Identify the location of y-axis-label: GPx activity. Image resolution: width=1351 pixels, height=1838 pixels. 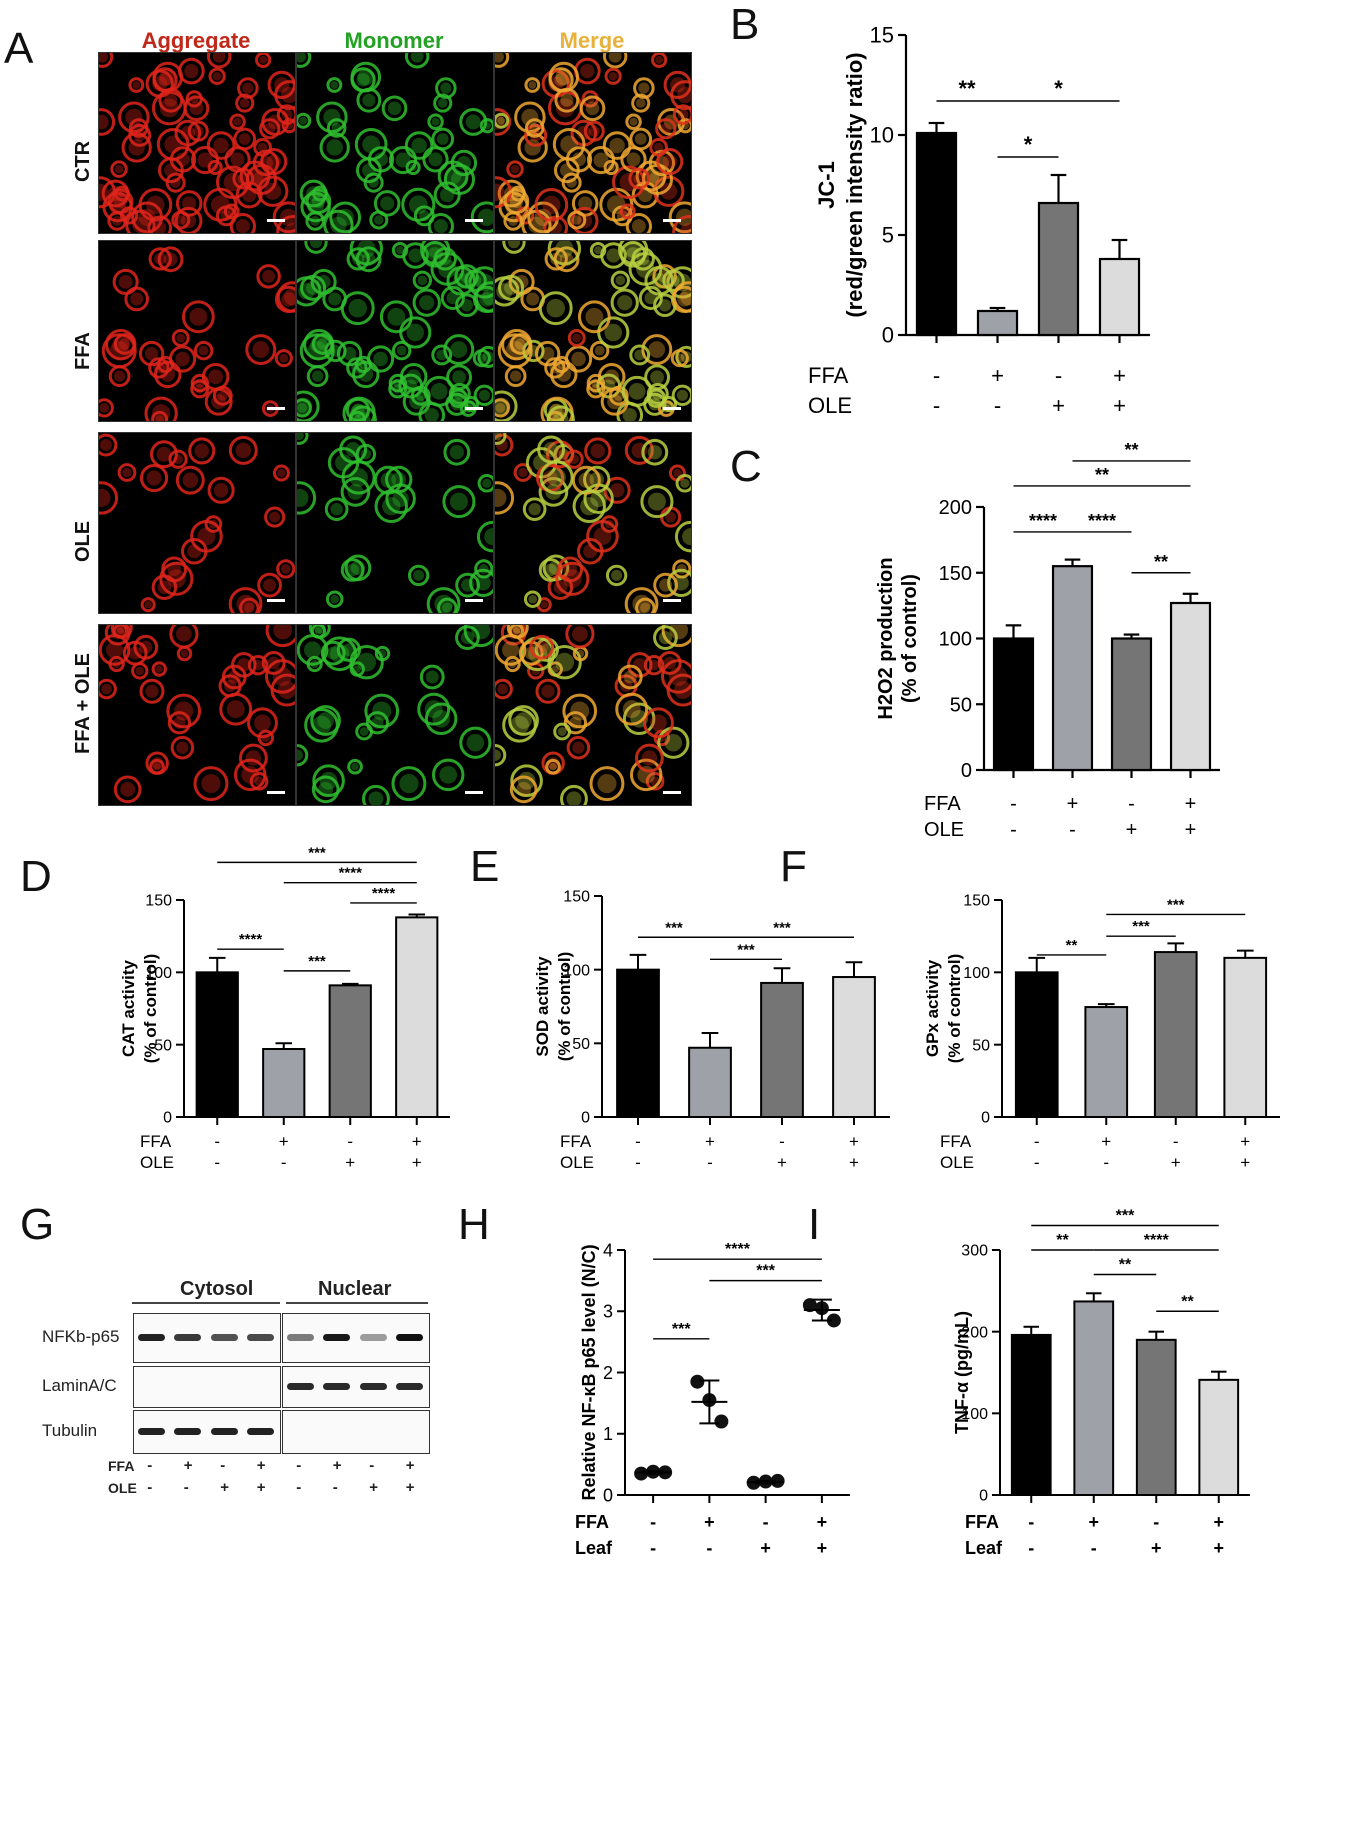
(932, 1008).